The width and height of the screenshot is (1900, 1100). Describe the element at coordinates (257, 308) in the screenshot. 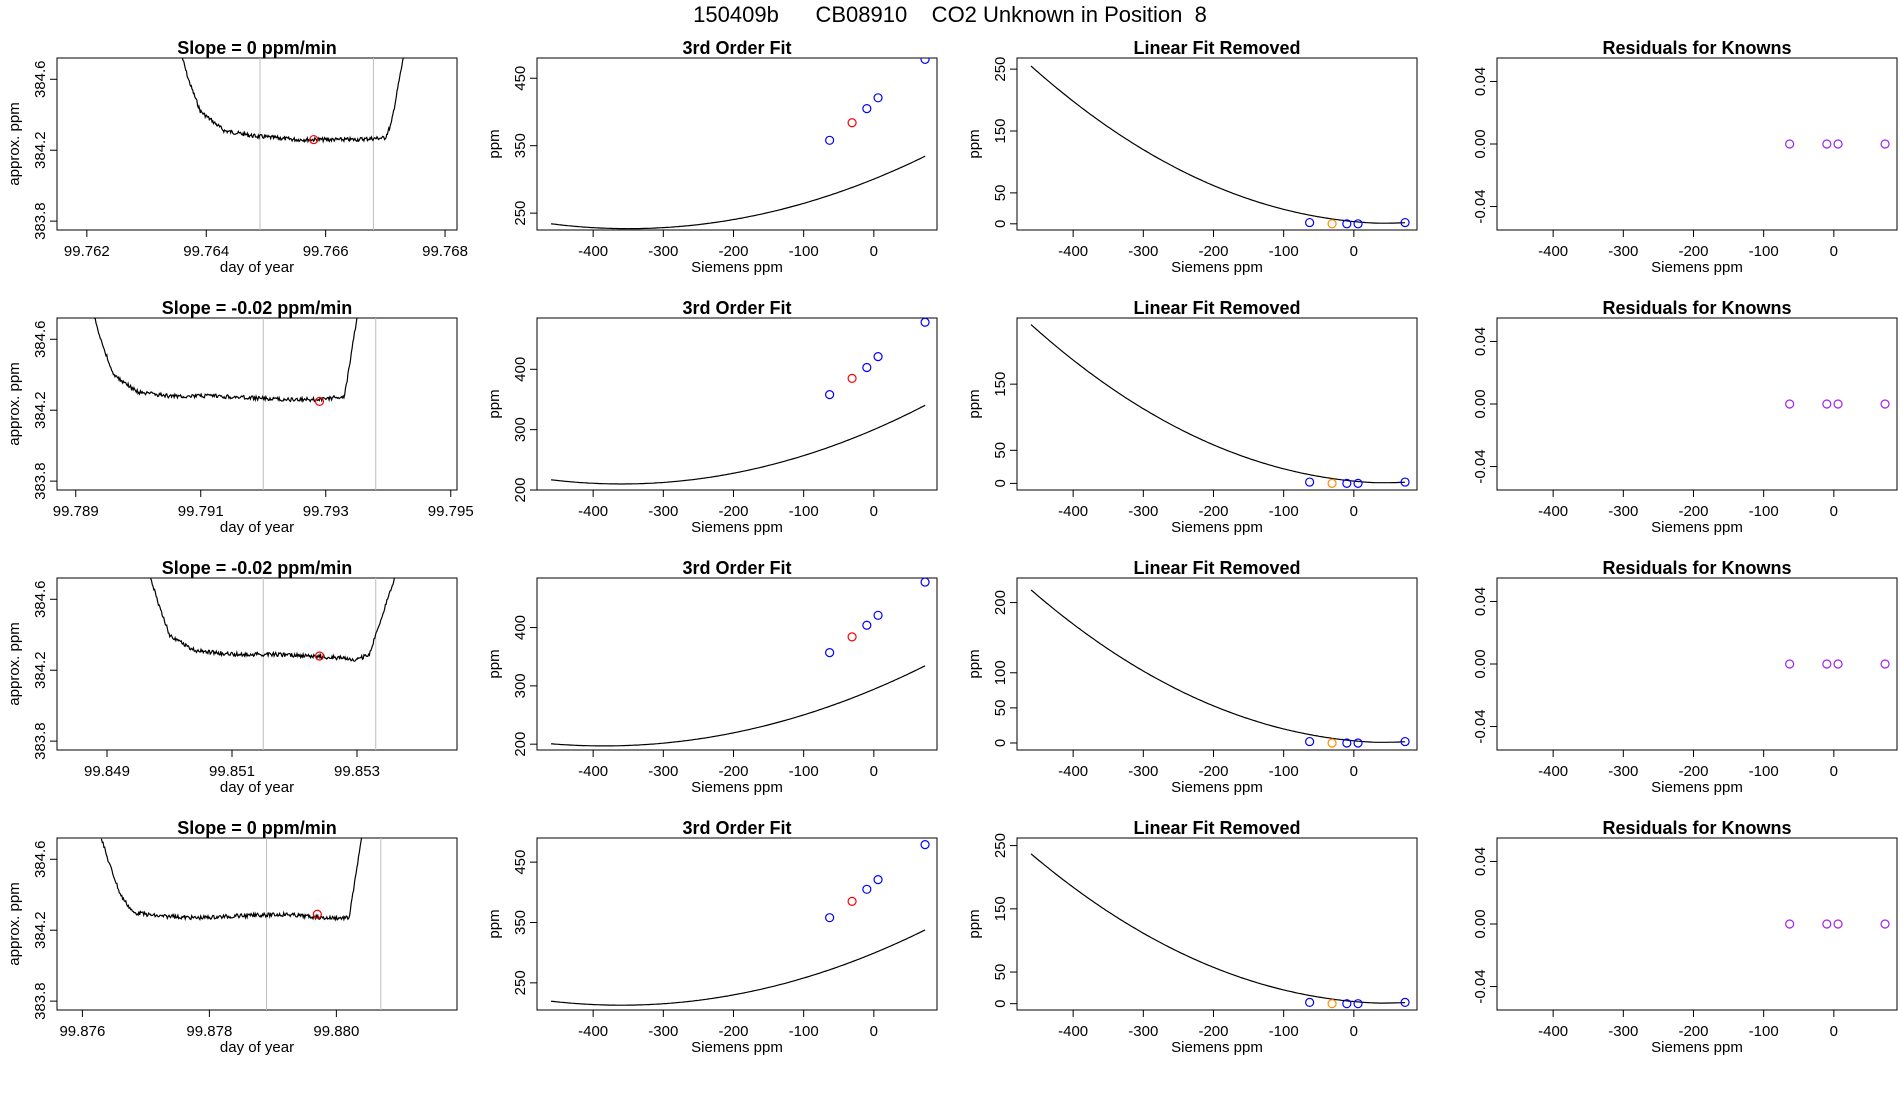

I see `panel-title: Slope = -0.02 ppm/min` at that location.